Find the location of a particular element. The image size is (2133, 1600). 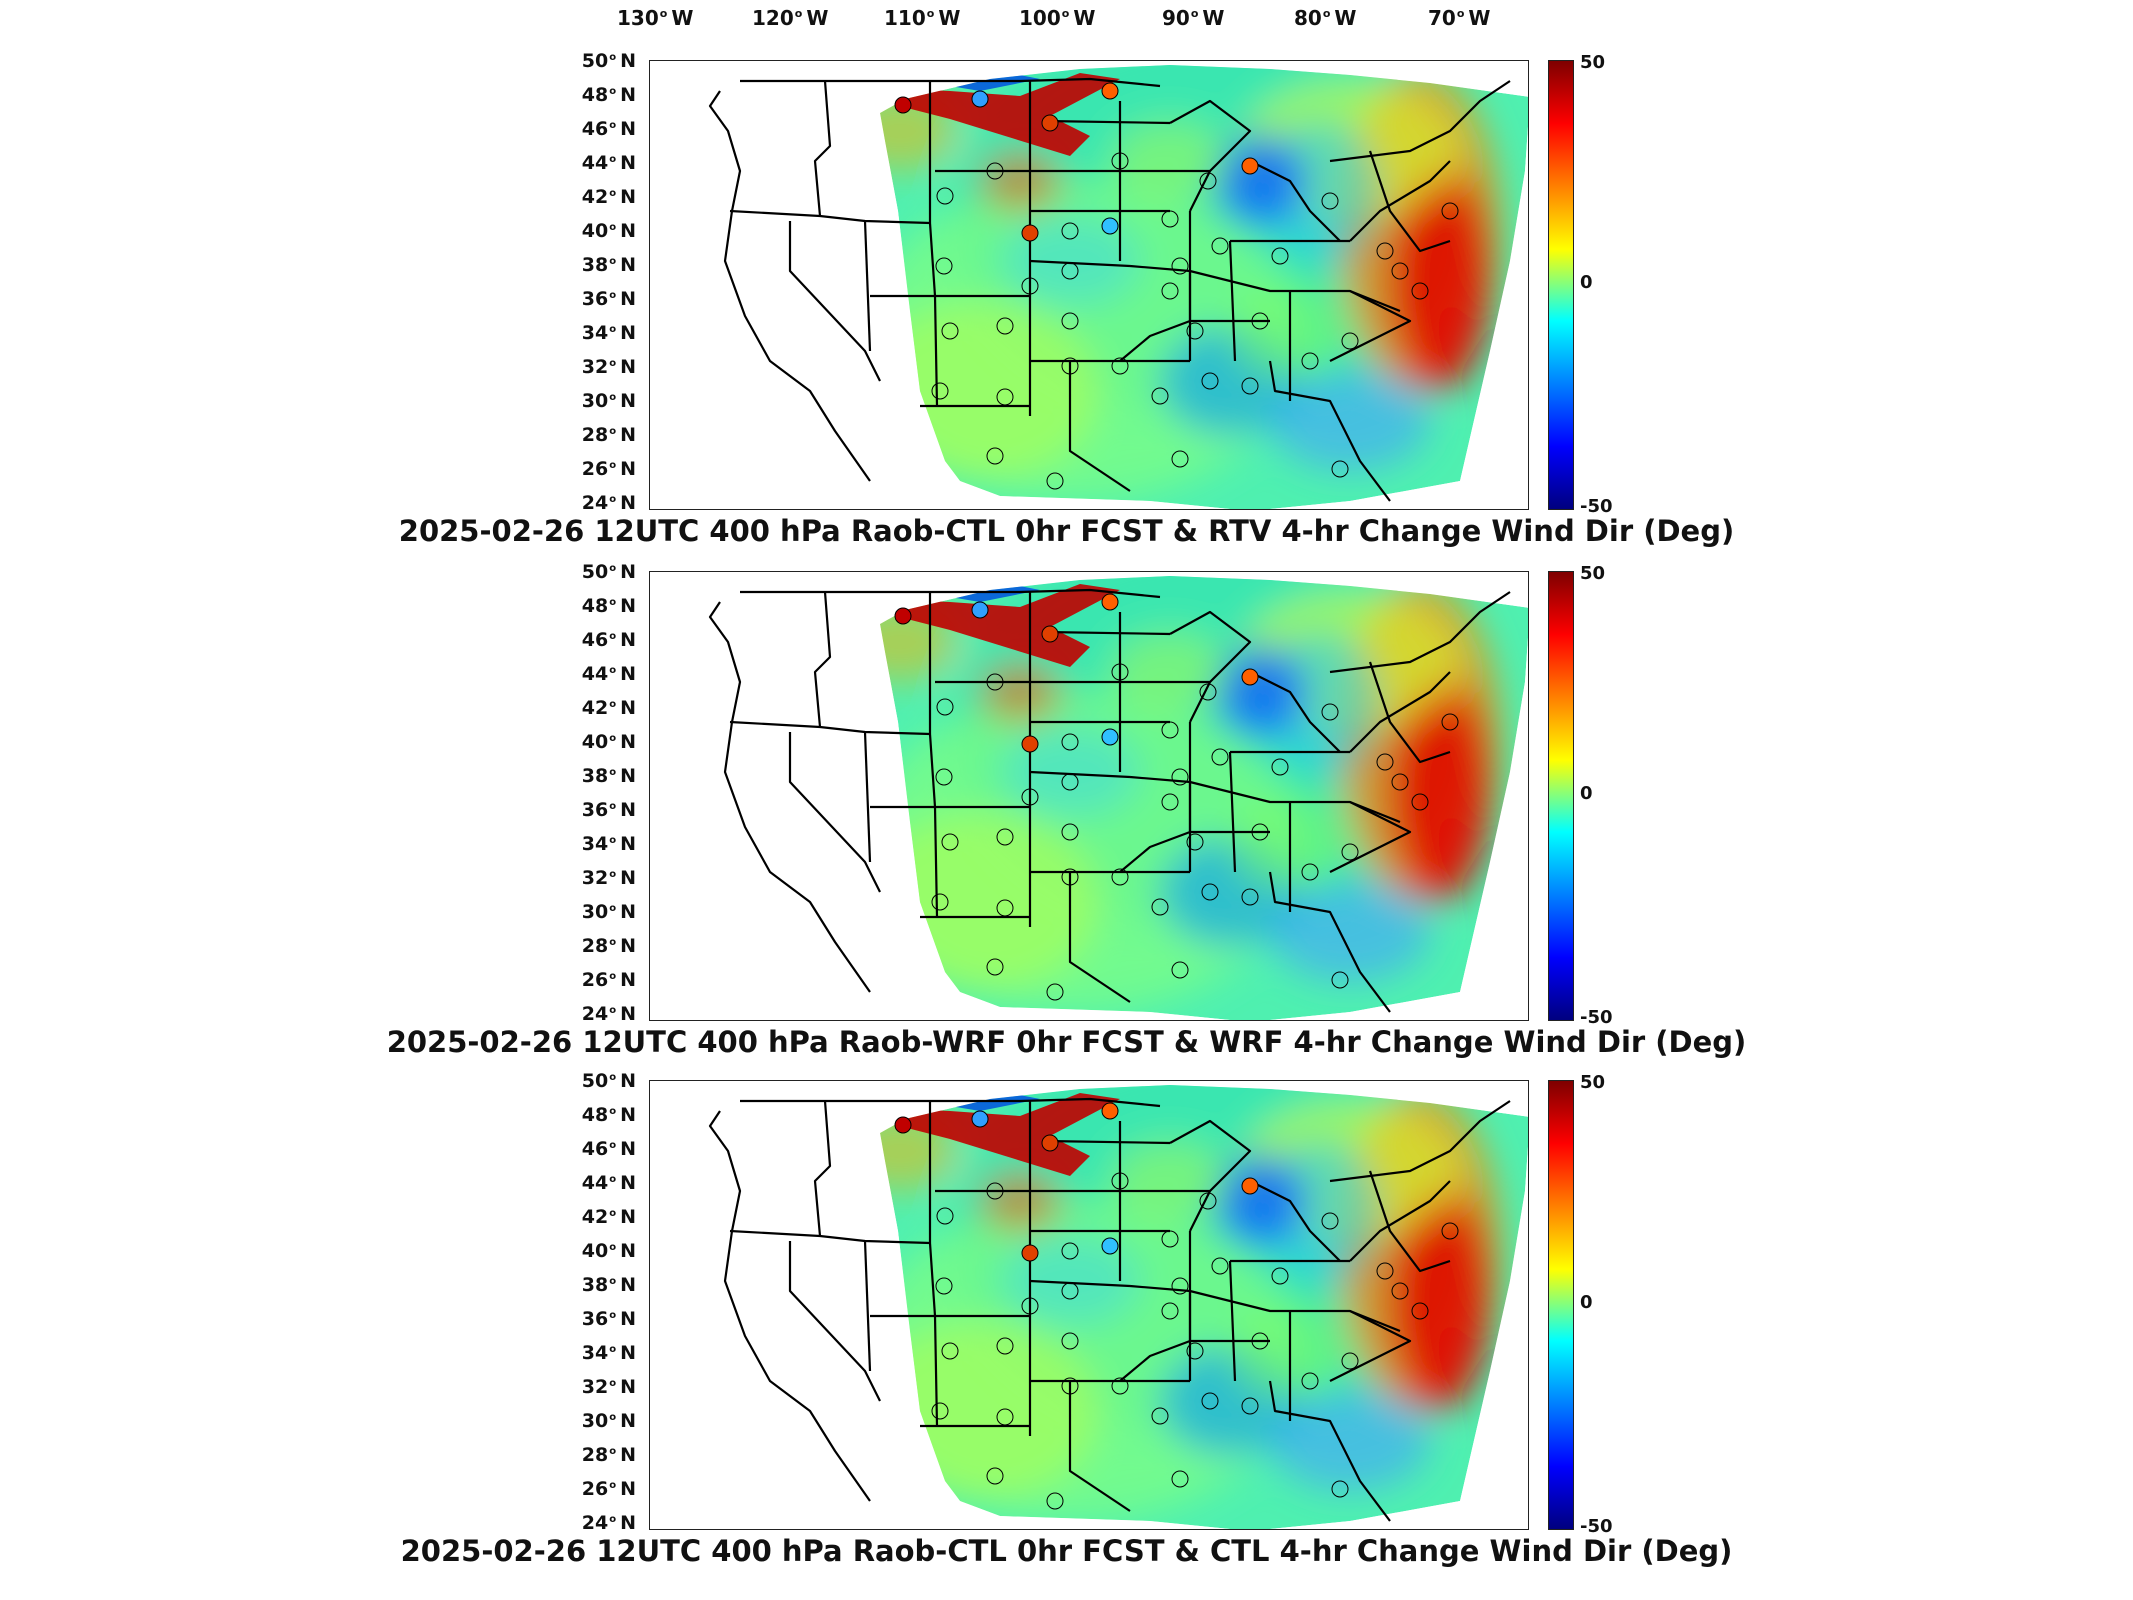

lat-label: 44o N is located at coordinates (608, 163).